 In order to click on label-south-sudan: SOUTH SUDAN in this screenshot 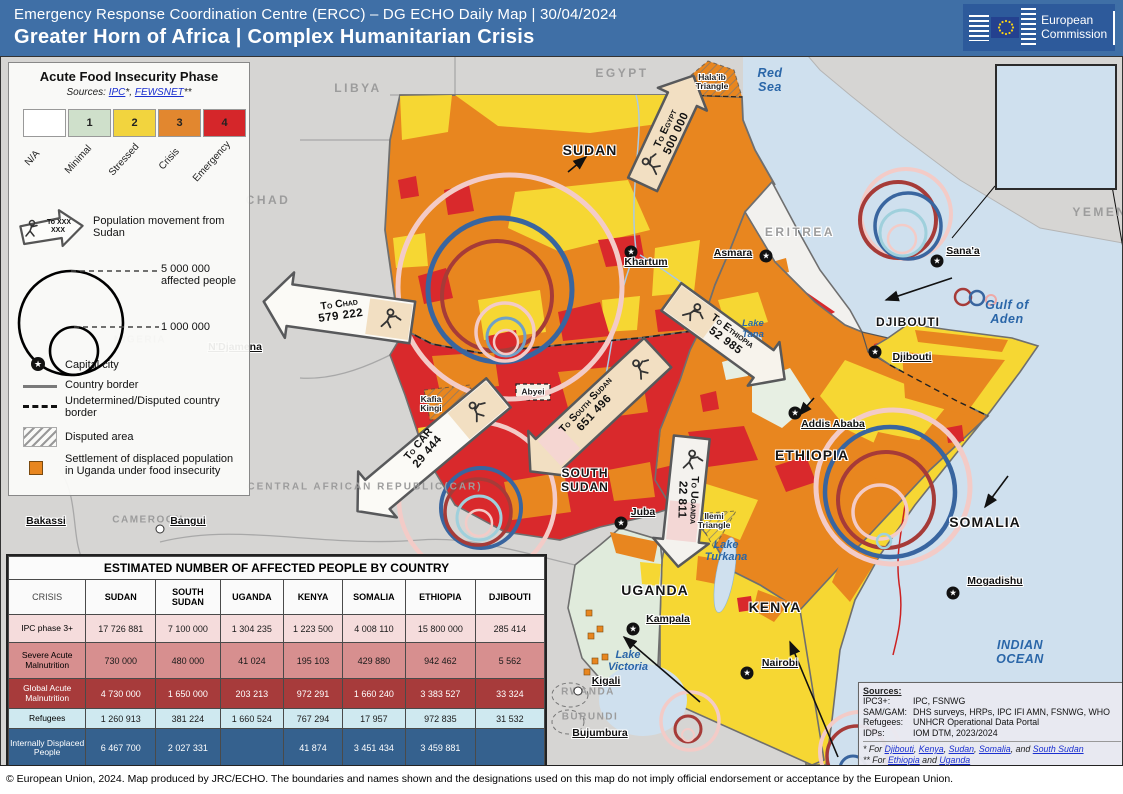, I will do `click(585, 480)`.